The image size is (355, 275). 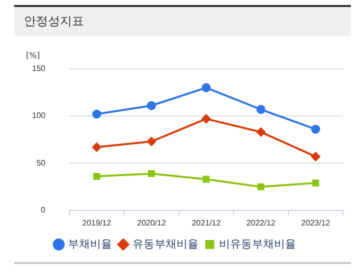 I want to click on y-tick-label: 100, so click(x=39, y=115).